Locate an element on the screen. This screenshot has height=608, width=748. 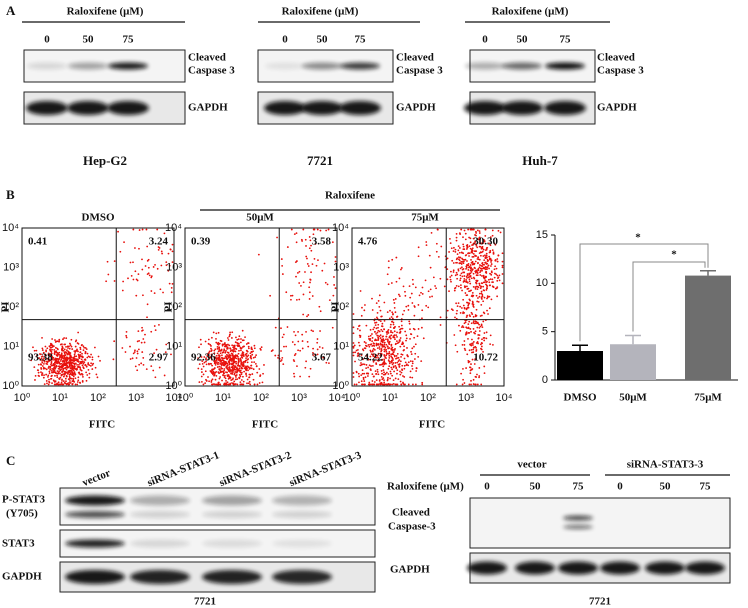
bar is located at coordinates (580, 365).